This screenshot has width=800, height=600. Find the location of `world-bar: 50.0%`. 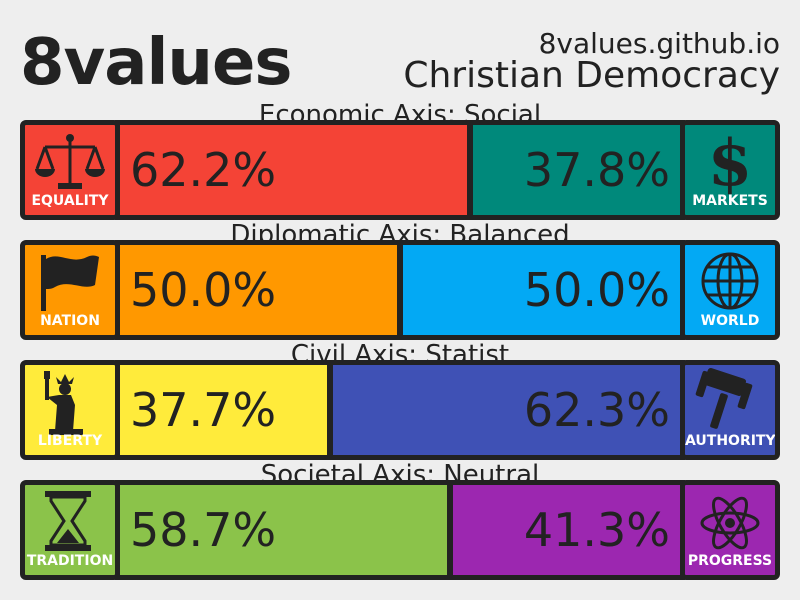

world-bar: 50.0% is located at coordinates (542, 290).